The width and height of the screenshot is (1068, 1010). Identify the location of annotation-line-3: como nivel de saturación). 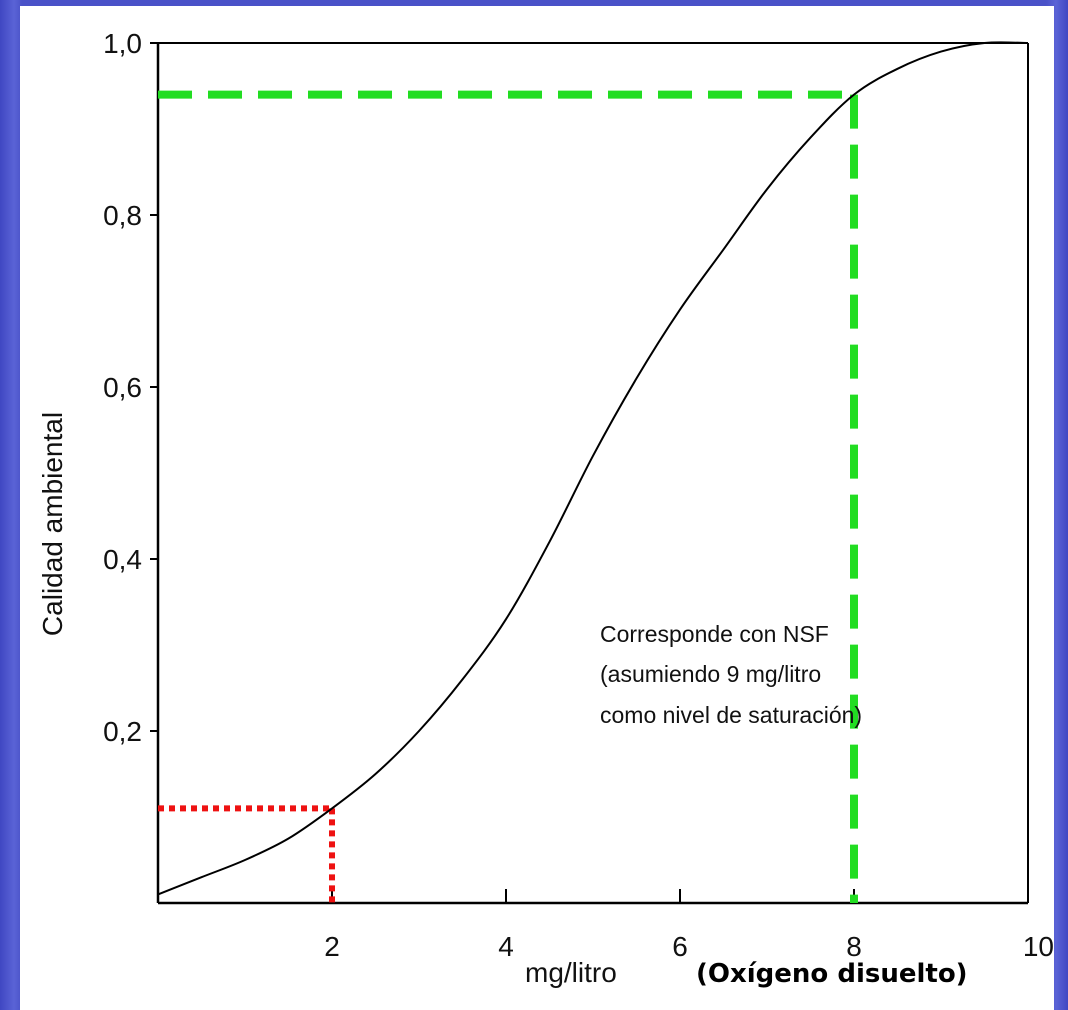
(731, 715).